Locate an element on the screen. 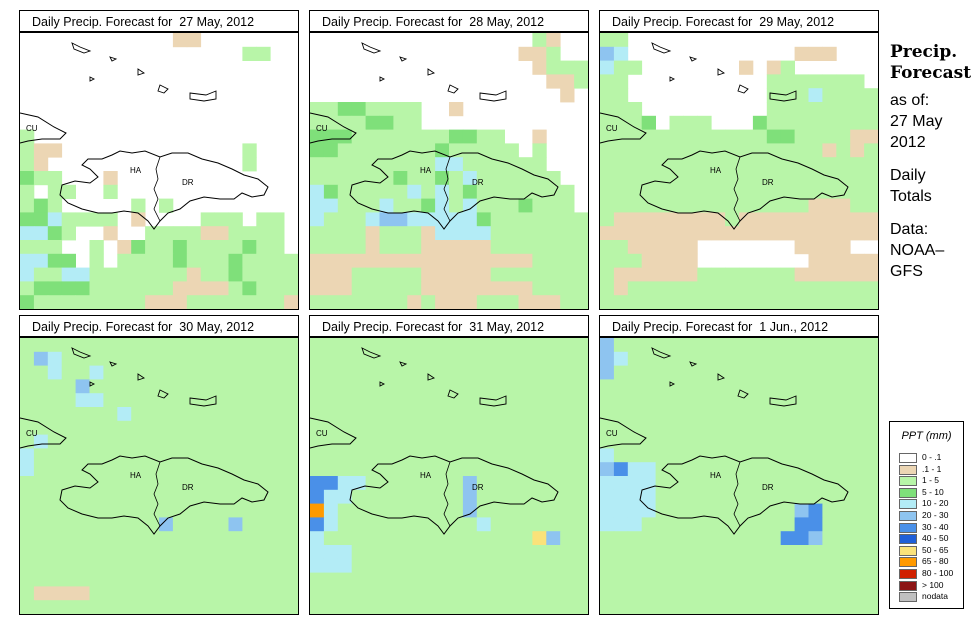 This screenshot has height=635, width=975. legend-item: > 100 is located at coordinates (930, 586).